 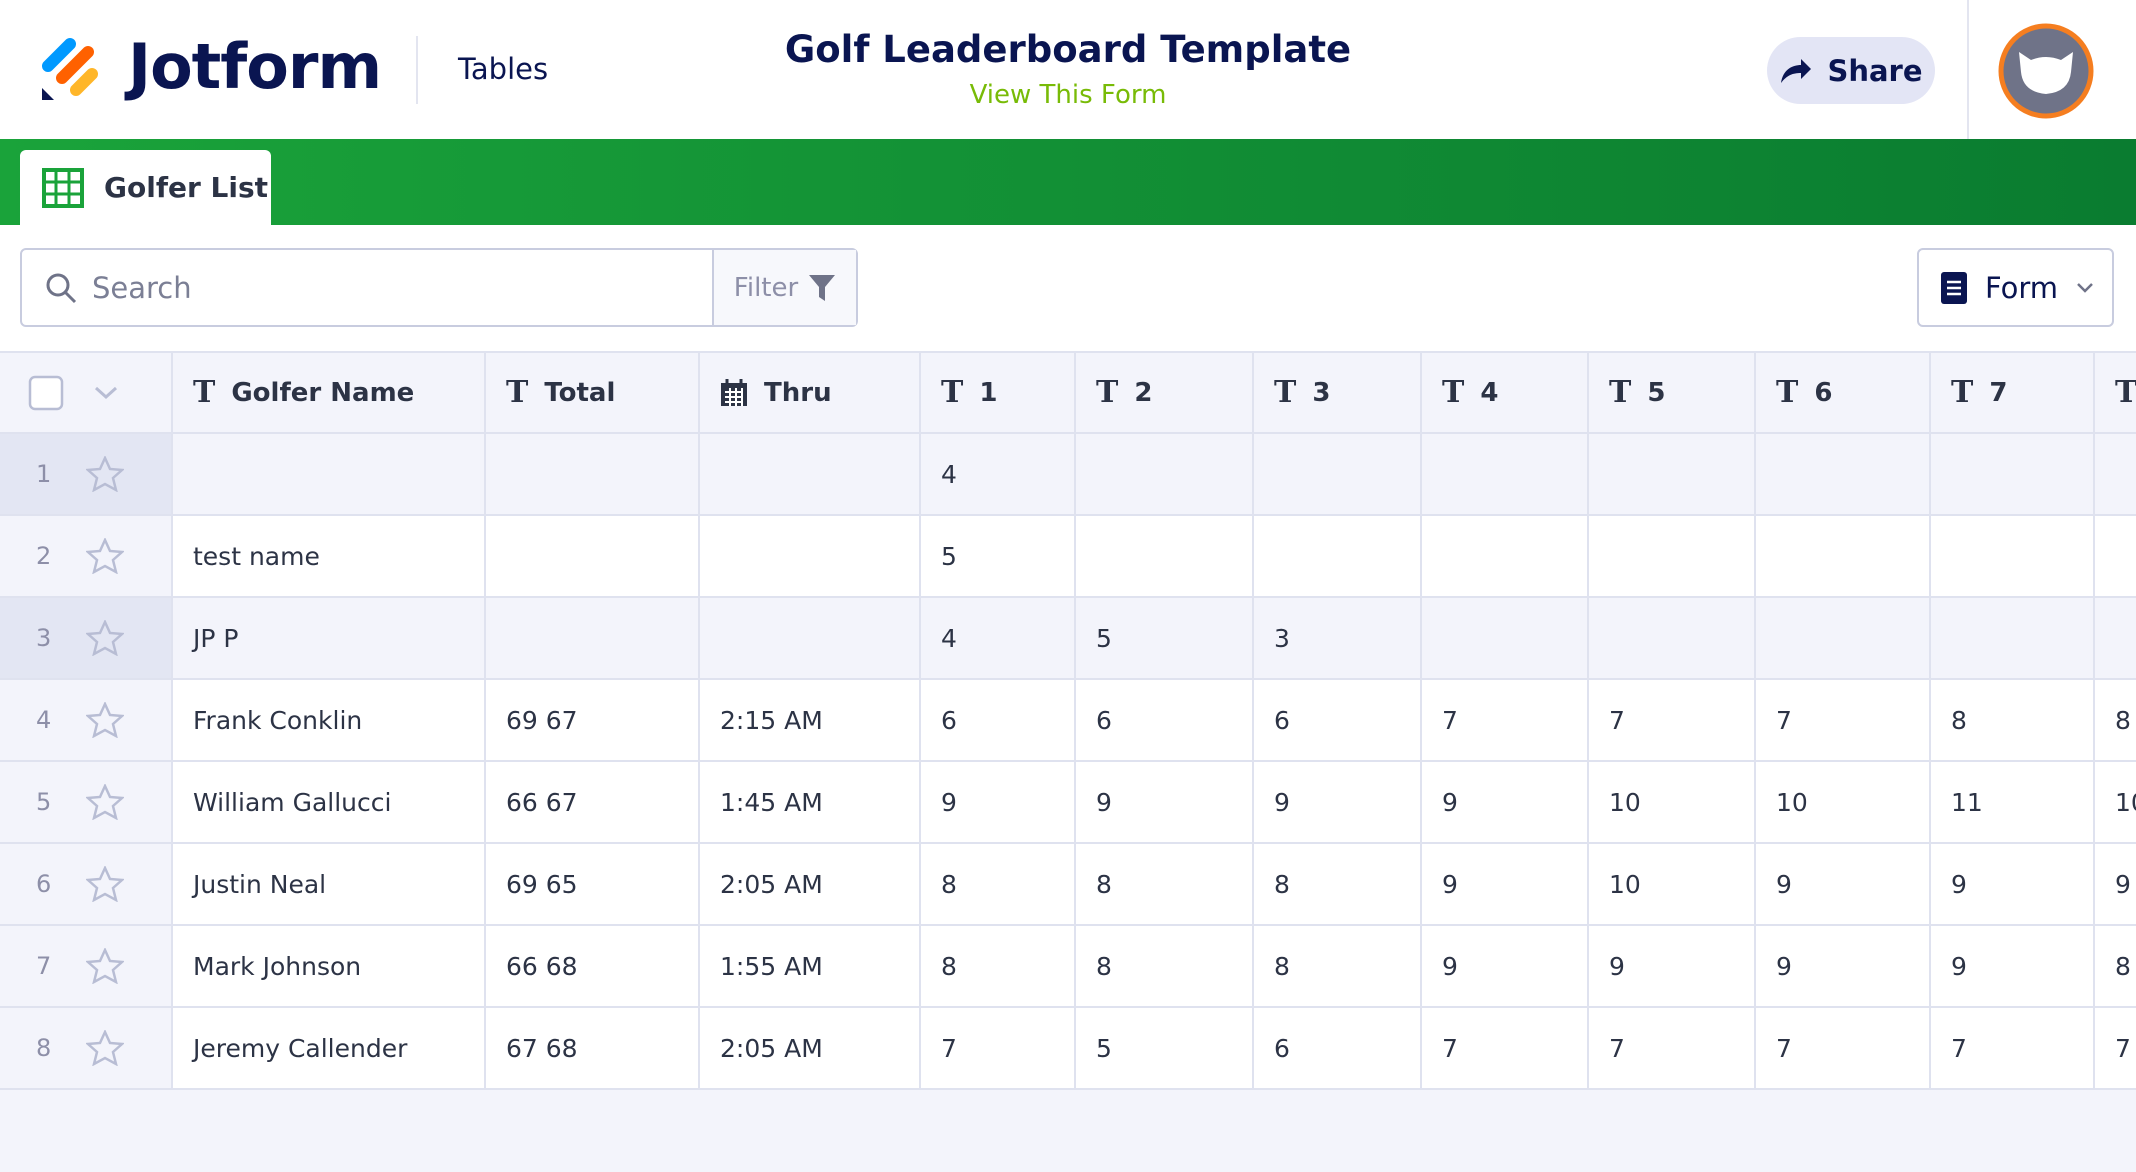 What do you see at coordinates (784, 287) in the screenshot?
I see `filter-button: Filter` at bounding box center [784, 287].